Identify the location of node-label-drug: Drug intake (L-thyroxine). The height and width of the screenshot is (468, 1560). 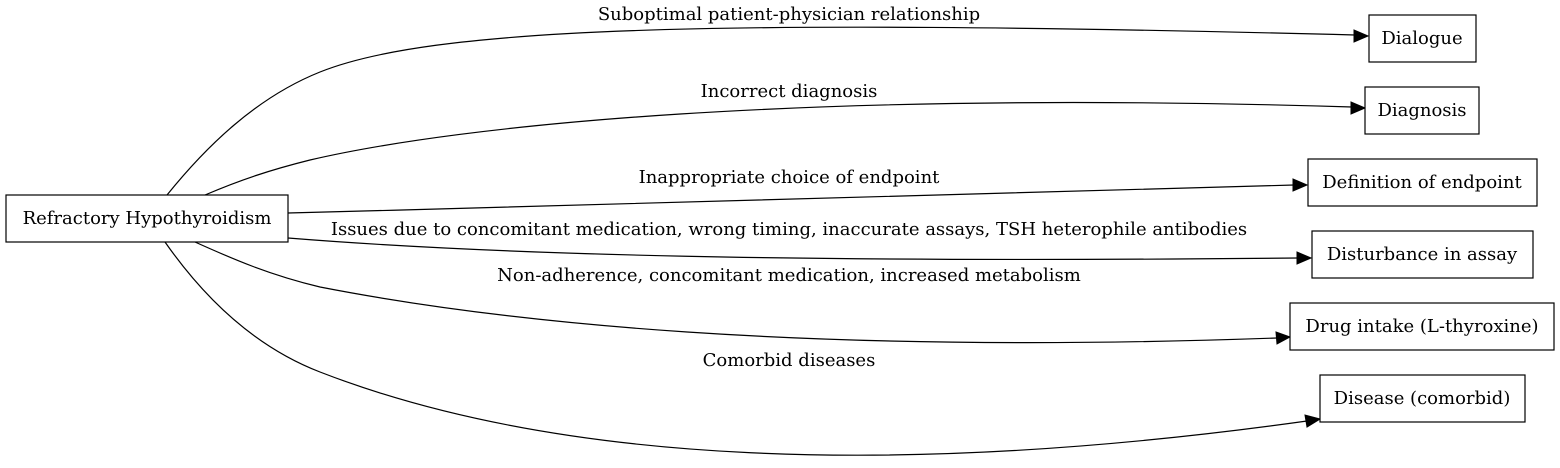
(1421, 326).